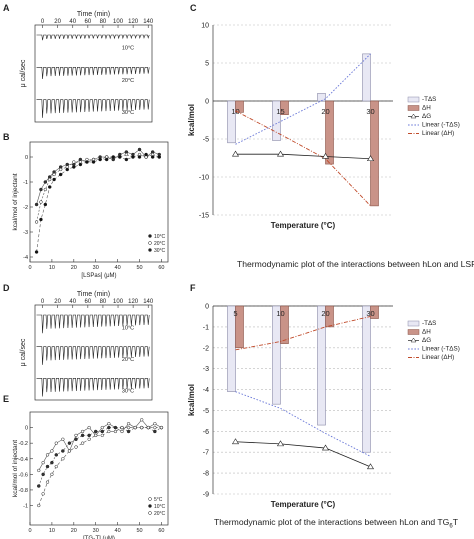 Image resolution: width=474 pixels, height=539 pixels. I want to click on thermo-ytick-label-f: -2, so click(206, 348).